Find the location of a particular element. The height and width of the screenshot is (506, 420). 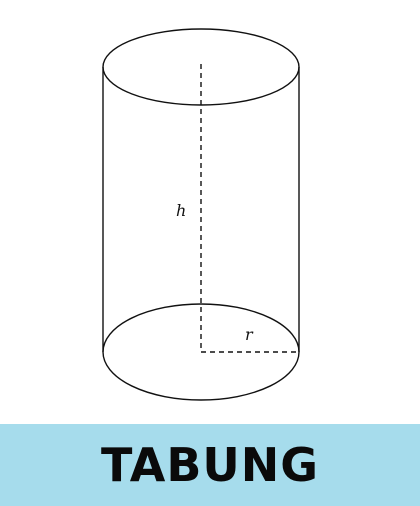

banner-title: TABUNG is located at coordinates (210, 465).